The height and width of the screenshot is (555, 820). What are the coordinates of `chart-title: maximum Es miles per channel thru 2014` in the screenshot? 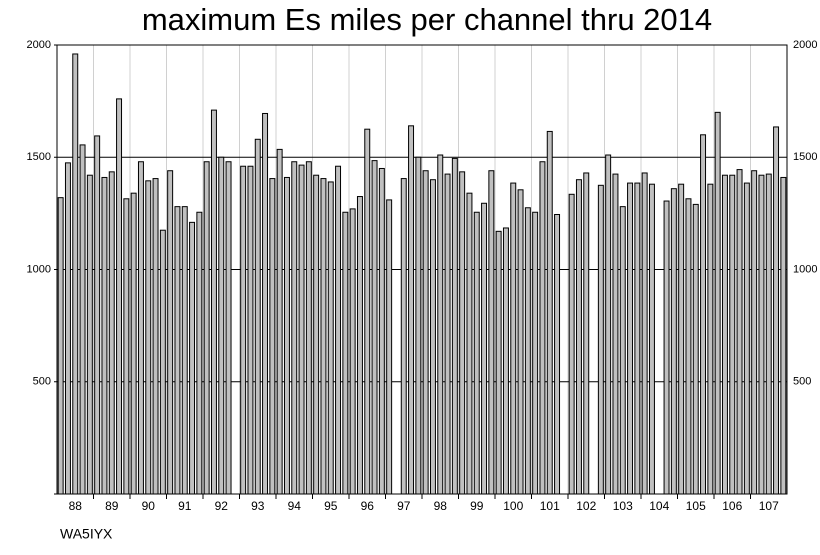 It's located at (427, 19).